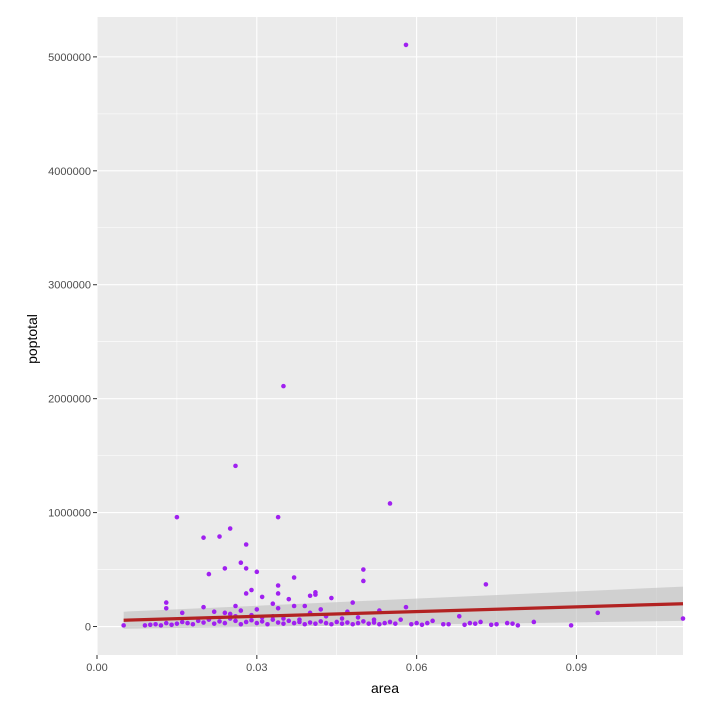 This screenshot has height=713, width=720. Describe the element at coordinates (69, 514) in the screenshot. I see `y-tick-label: 1000000` at that location.